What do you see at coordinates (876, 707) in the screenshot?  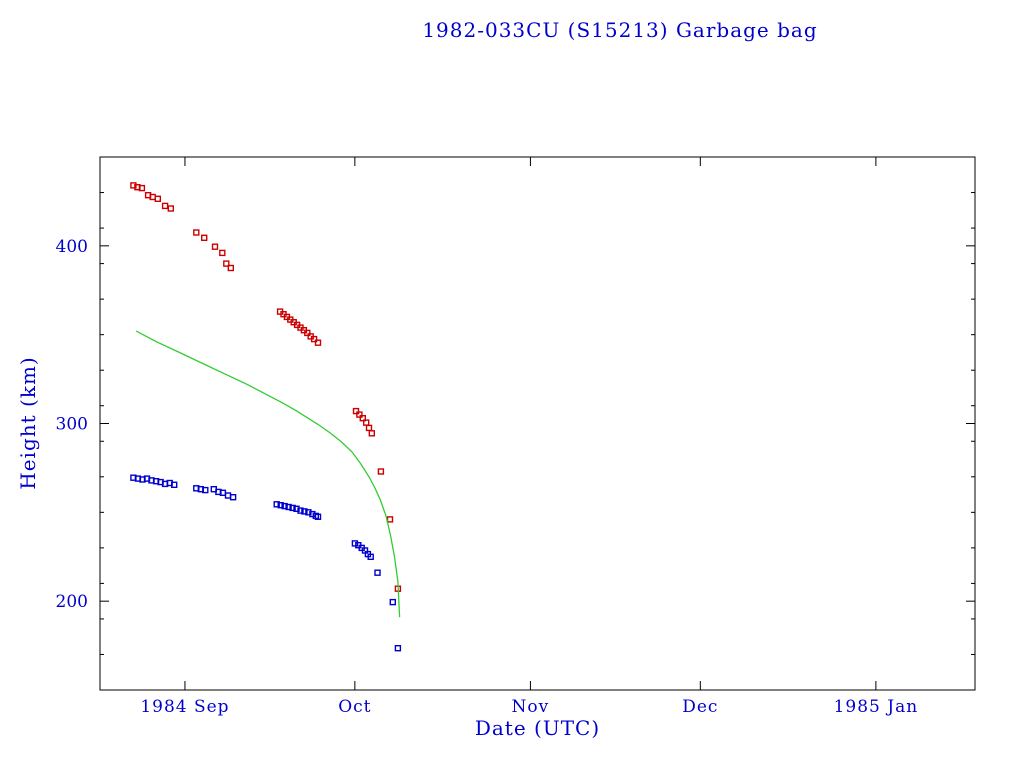 I see `x-tick-label: 1985 Jan` at bounding box center [876, 707].